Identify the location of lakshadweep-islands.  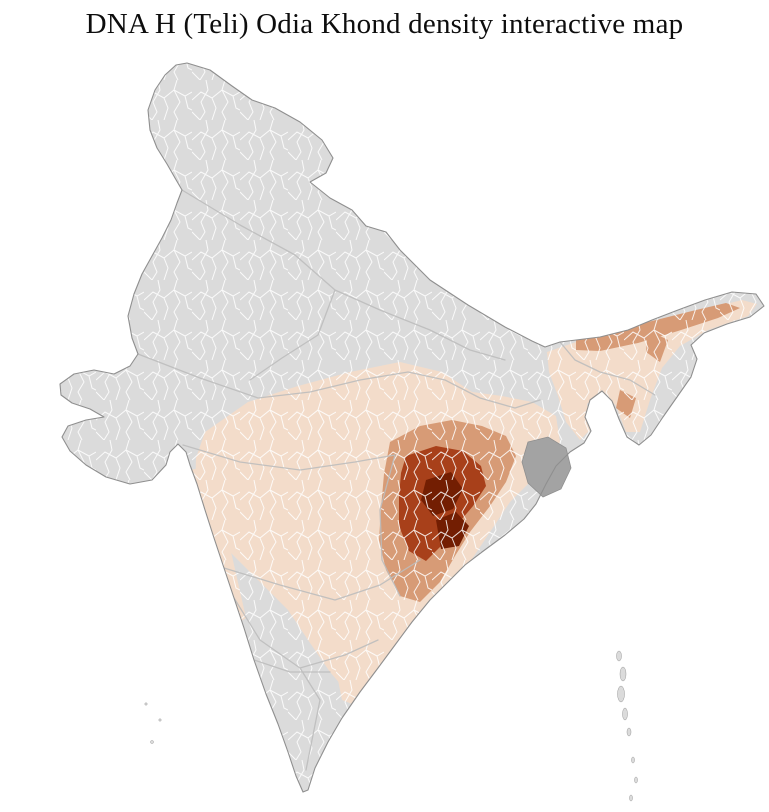
(153, 723).